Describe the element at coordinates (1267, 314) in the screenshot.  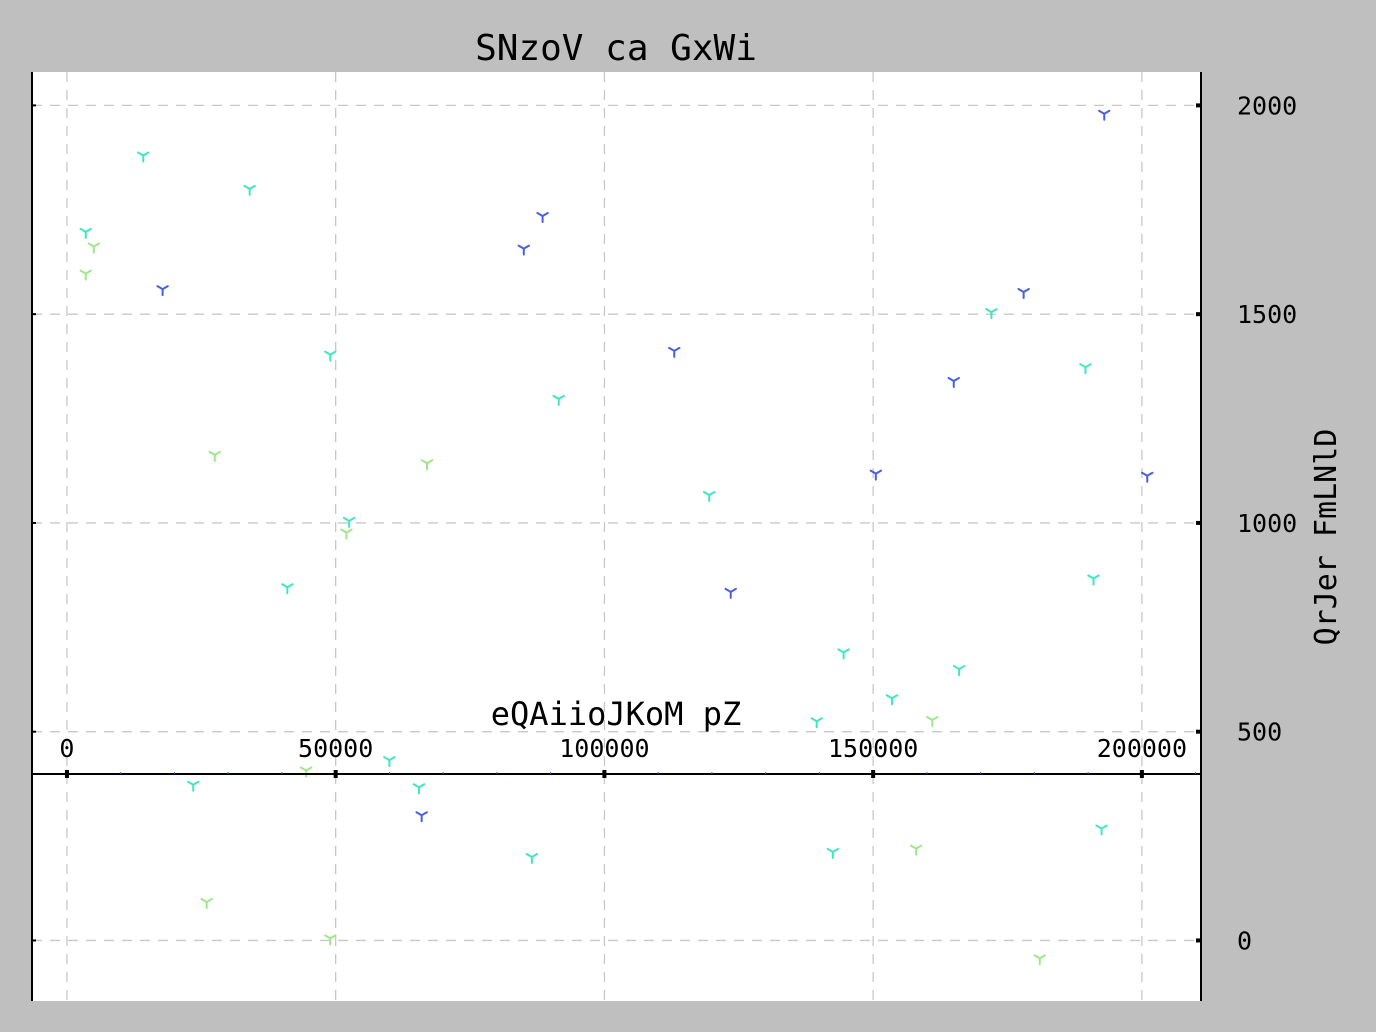
I see `y-tick-label: 1500` at that location.